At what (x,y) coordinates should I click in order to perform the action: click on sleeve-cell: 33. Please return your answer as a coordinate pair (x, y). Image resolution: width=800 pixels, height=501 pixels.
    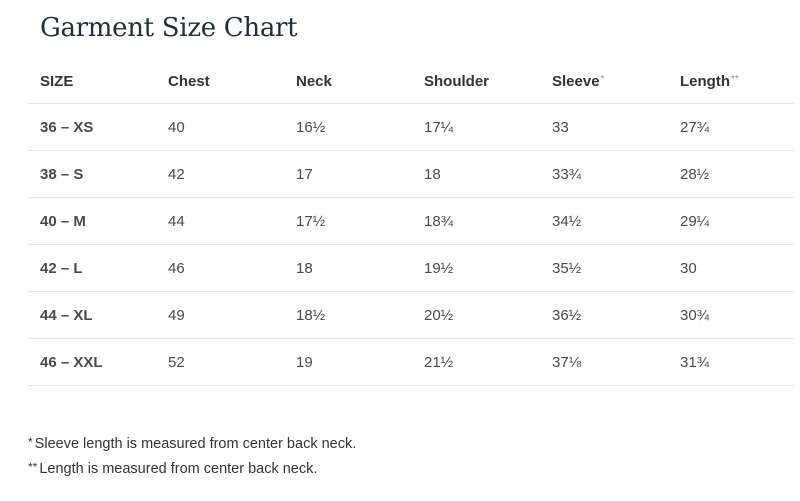
    Looking at the image, I should click on (604, 127).